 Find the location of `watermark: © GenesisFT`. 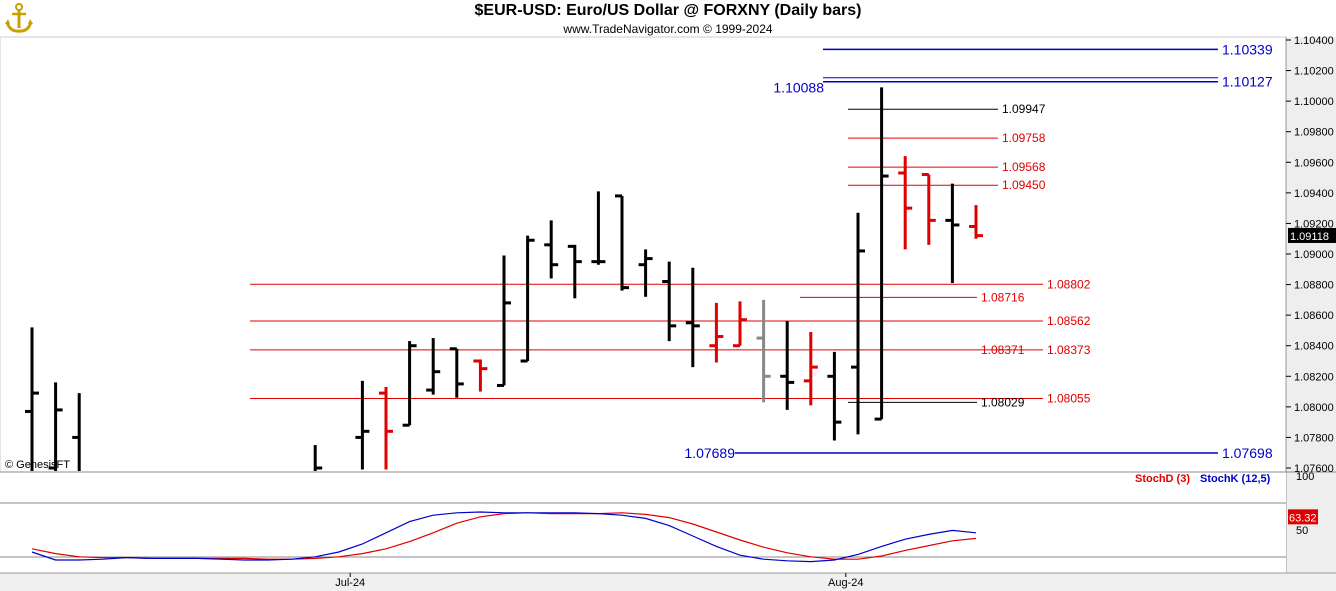

watermark: © GenesisFT is located at coordinates (37, 465).